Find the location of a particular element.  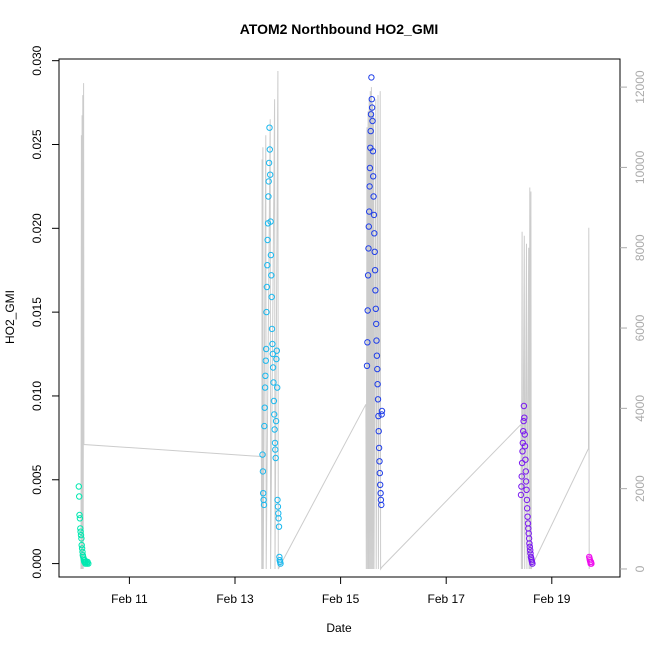

y-tick-label: 0.025 is located at coordinates (37, 144).